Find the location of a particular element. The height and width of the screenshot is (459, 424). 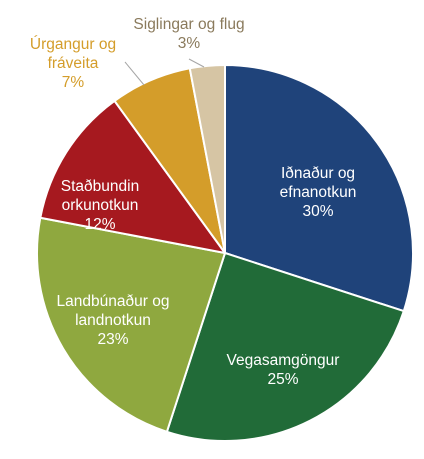

pie-label-4: Úrgangur og fráveita 7% is located at coordinates (73, 63).